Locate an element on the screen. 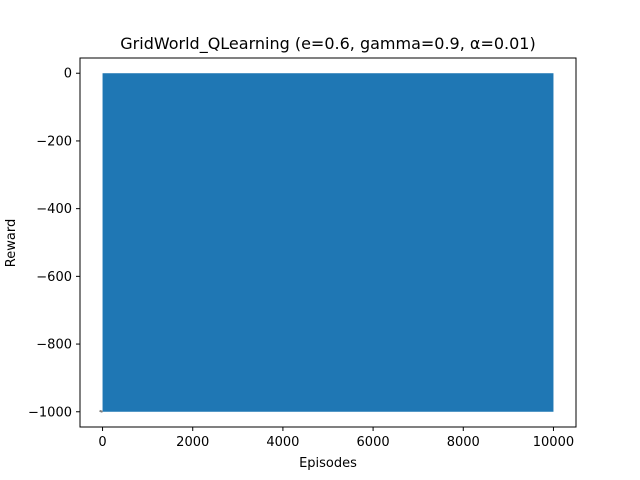  y-axis: 0 −200 −400 −600 −800 −1000 is located at coordinates (54, 243).